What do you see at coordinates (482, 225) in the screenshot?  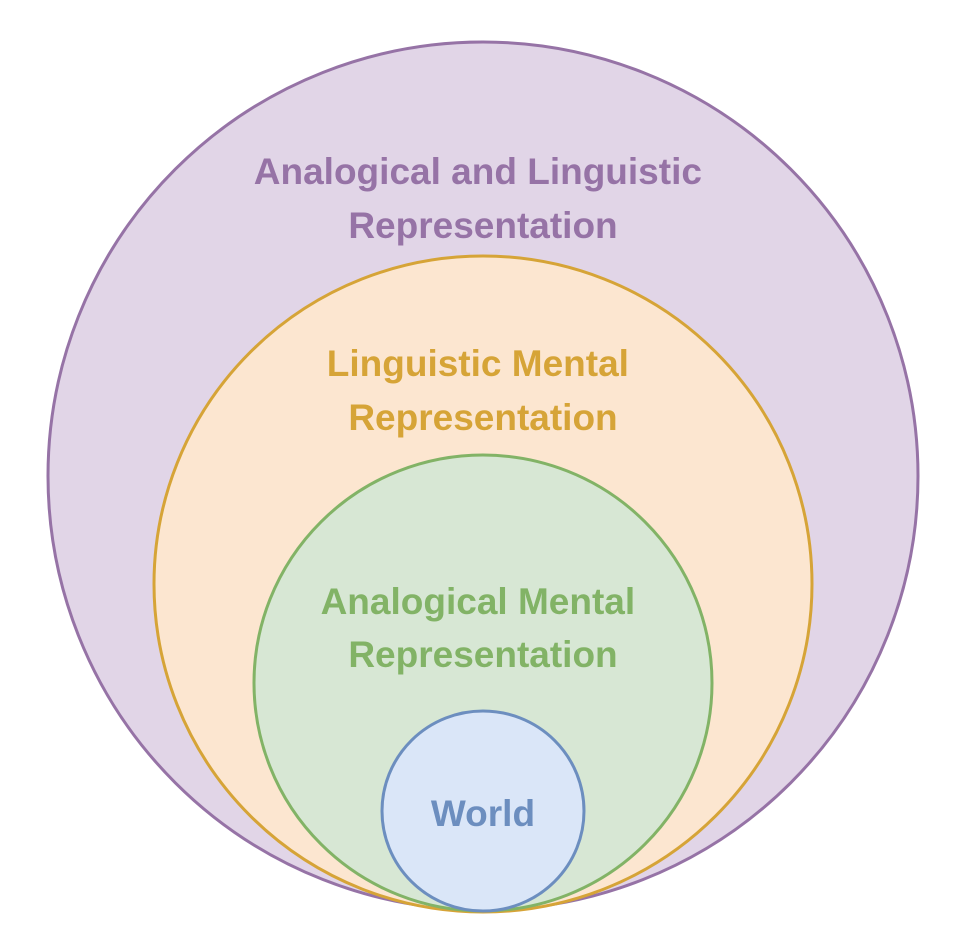 I see `outer-label-line-2: Representation` at bounding box center [482, 225].